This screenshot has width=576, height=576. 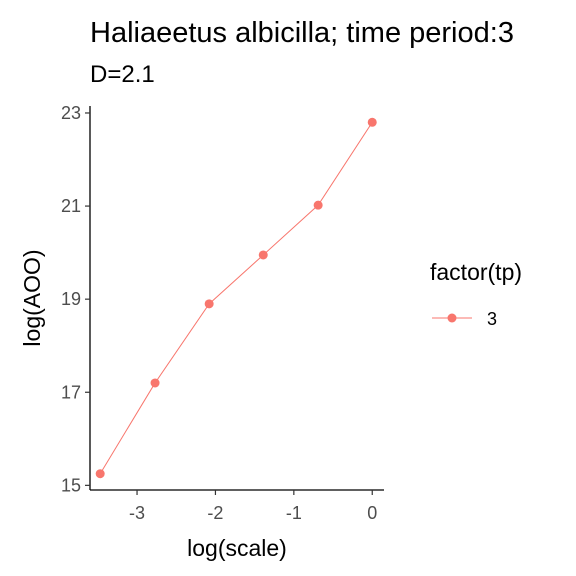 What do you see at coordinates (372, 513) in the screenshot?
I see `x-tick-label: 0` at bounding box center [372, 513].